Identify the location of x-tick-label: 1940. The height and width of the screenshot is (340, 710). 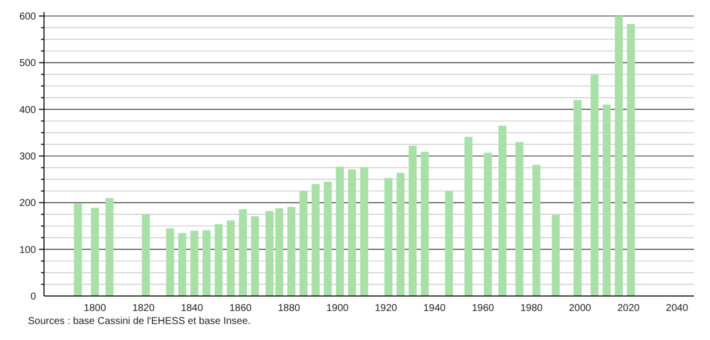
(434, 308).